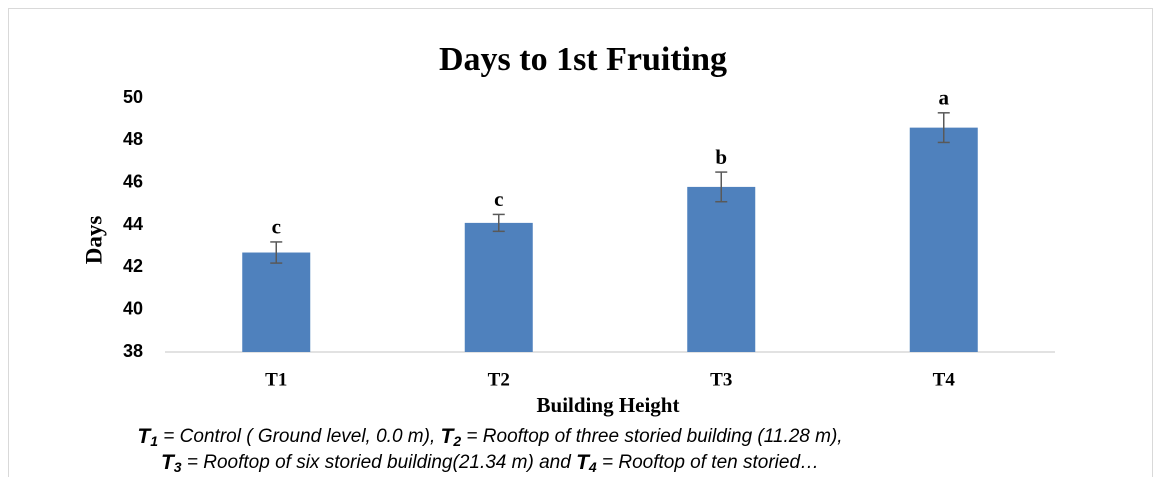 This screenshot has height=477, width=1161. Describe the element at coordinates (944, 379) in the screenshot. I see `x-tick-label: T4` at that location.